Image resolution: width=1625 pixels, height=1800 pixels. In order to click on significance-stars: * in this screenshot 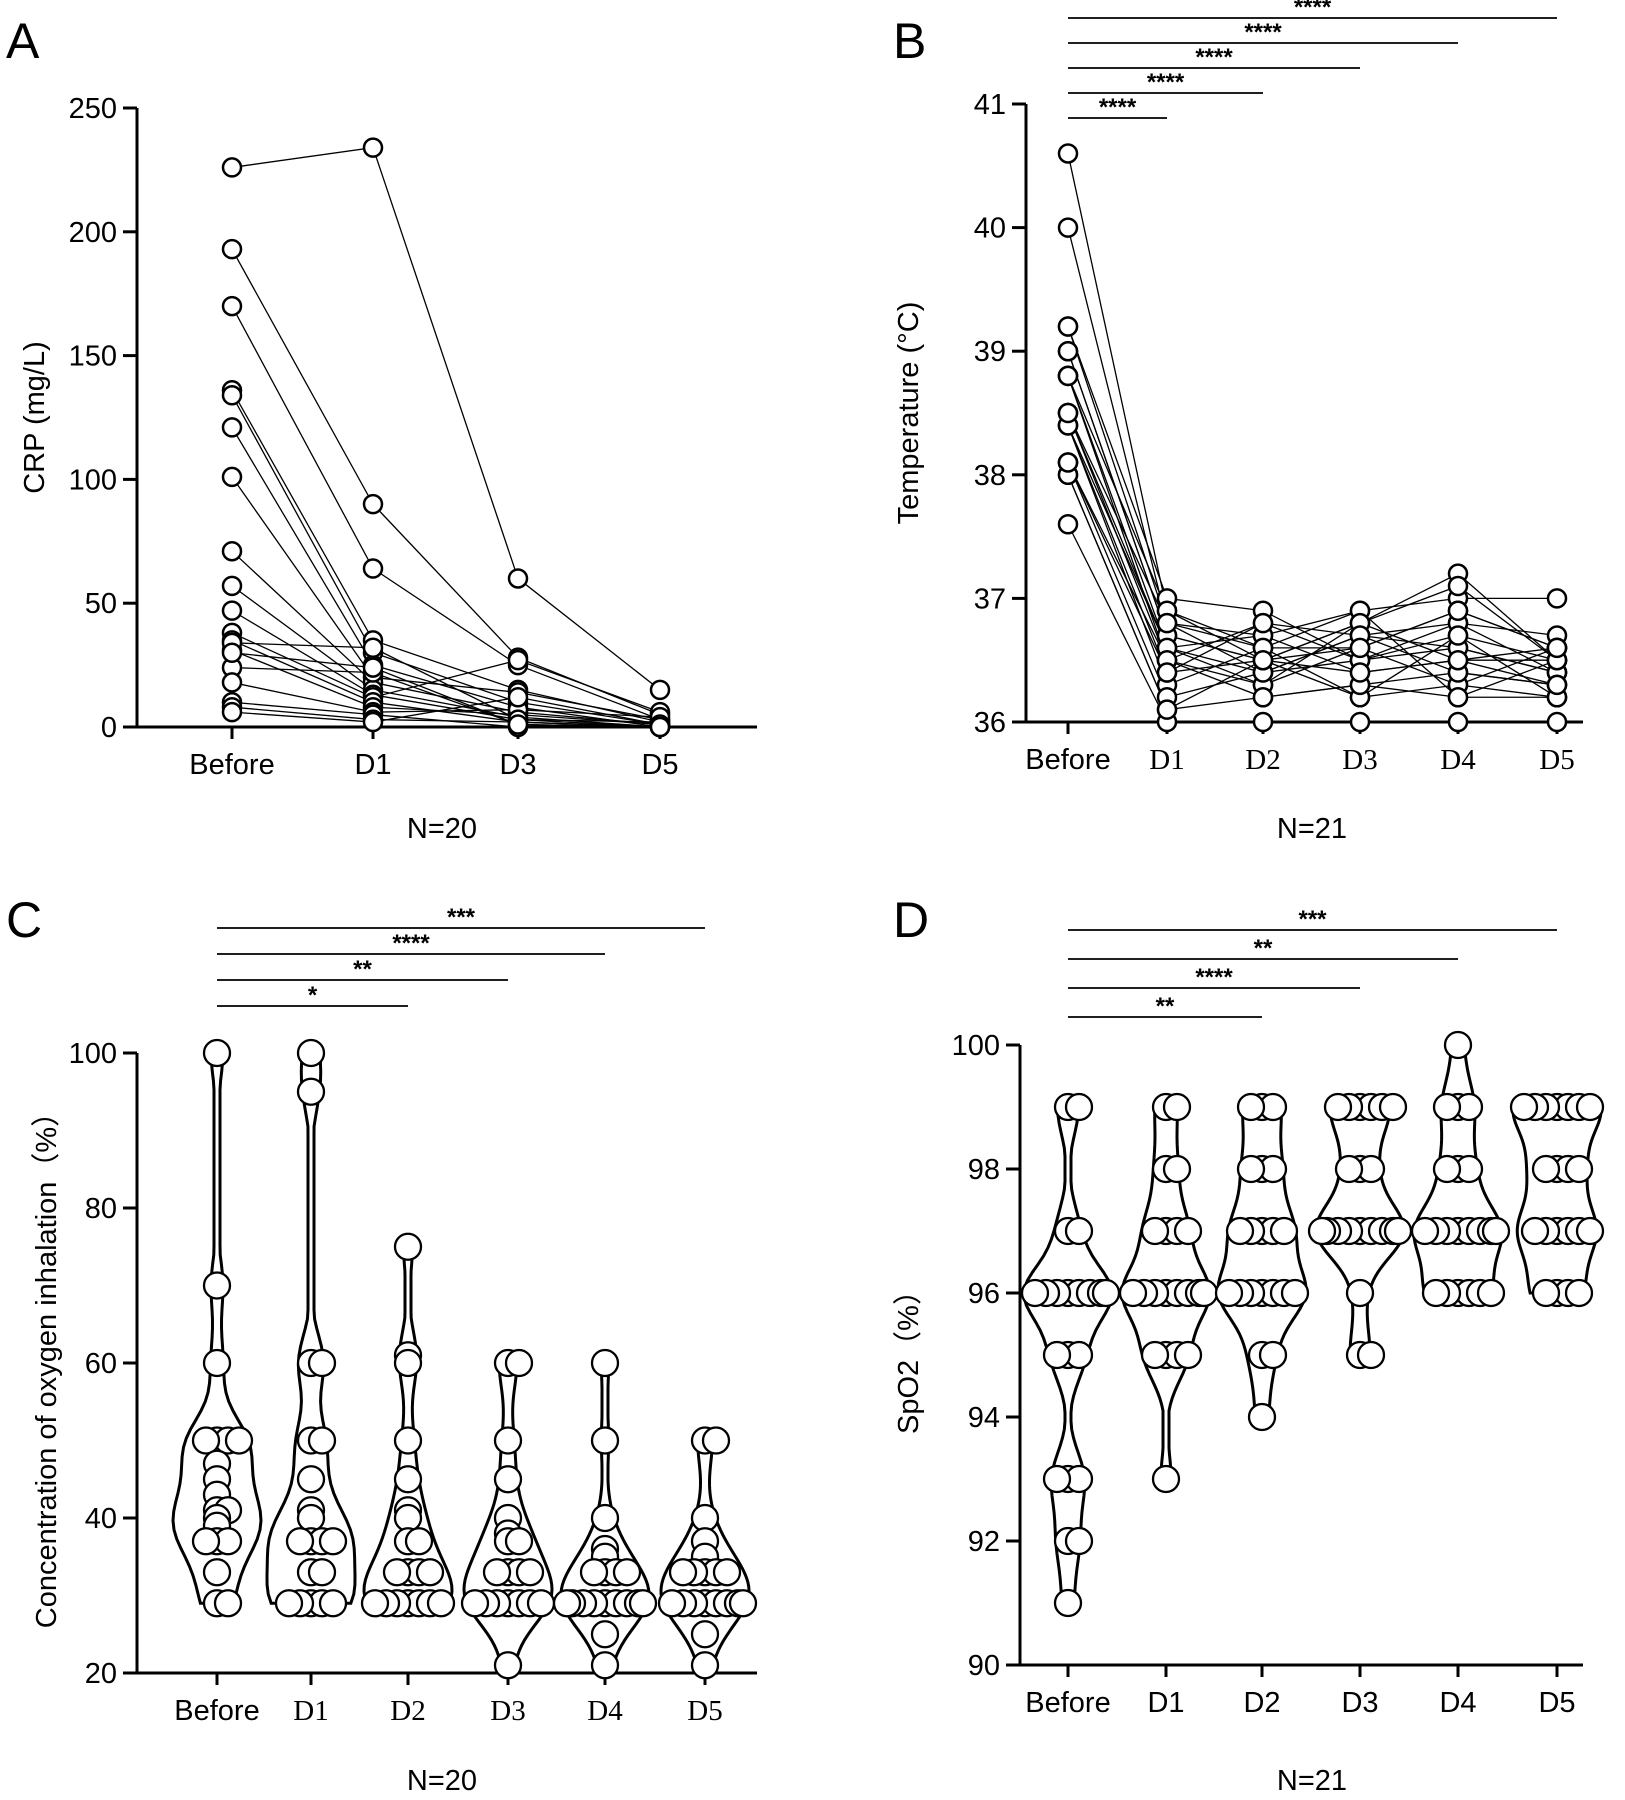, I will do `click(313, 995)`.